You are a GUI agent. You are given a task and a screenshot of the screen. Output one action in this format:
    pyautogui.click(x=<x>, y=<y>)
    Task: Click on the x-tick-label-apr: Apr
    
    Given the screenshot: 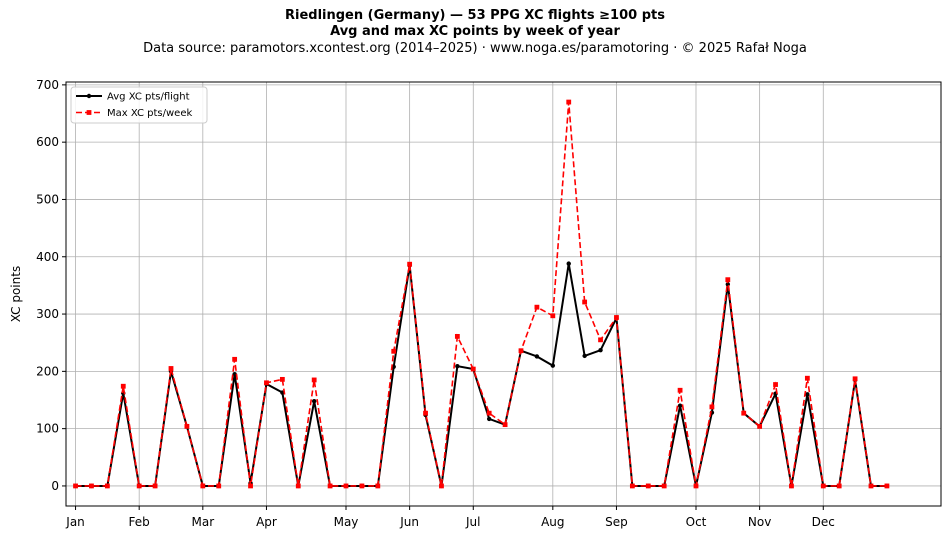 What is the action you would take?
    pyautogui.click(x=266, y=522)
    